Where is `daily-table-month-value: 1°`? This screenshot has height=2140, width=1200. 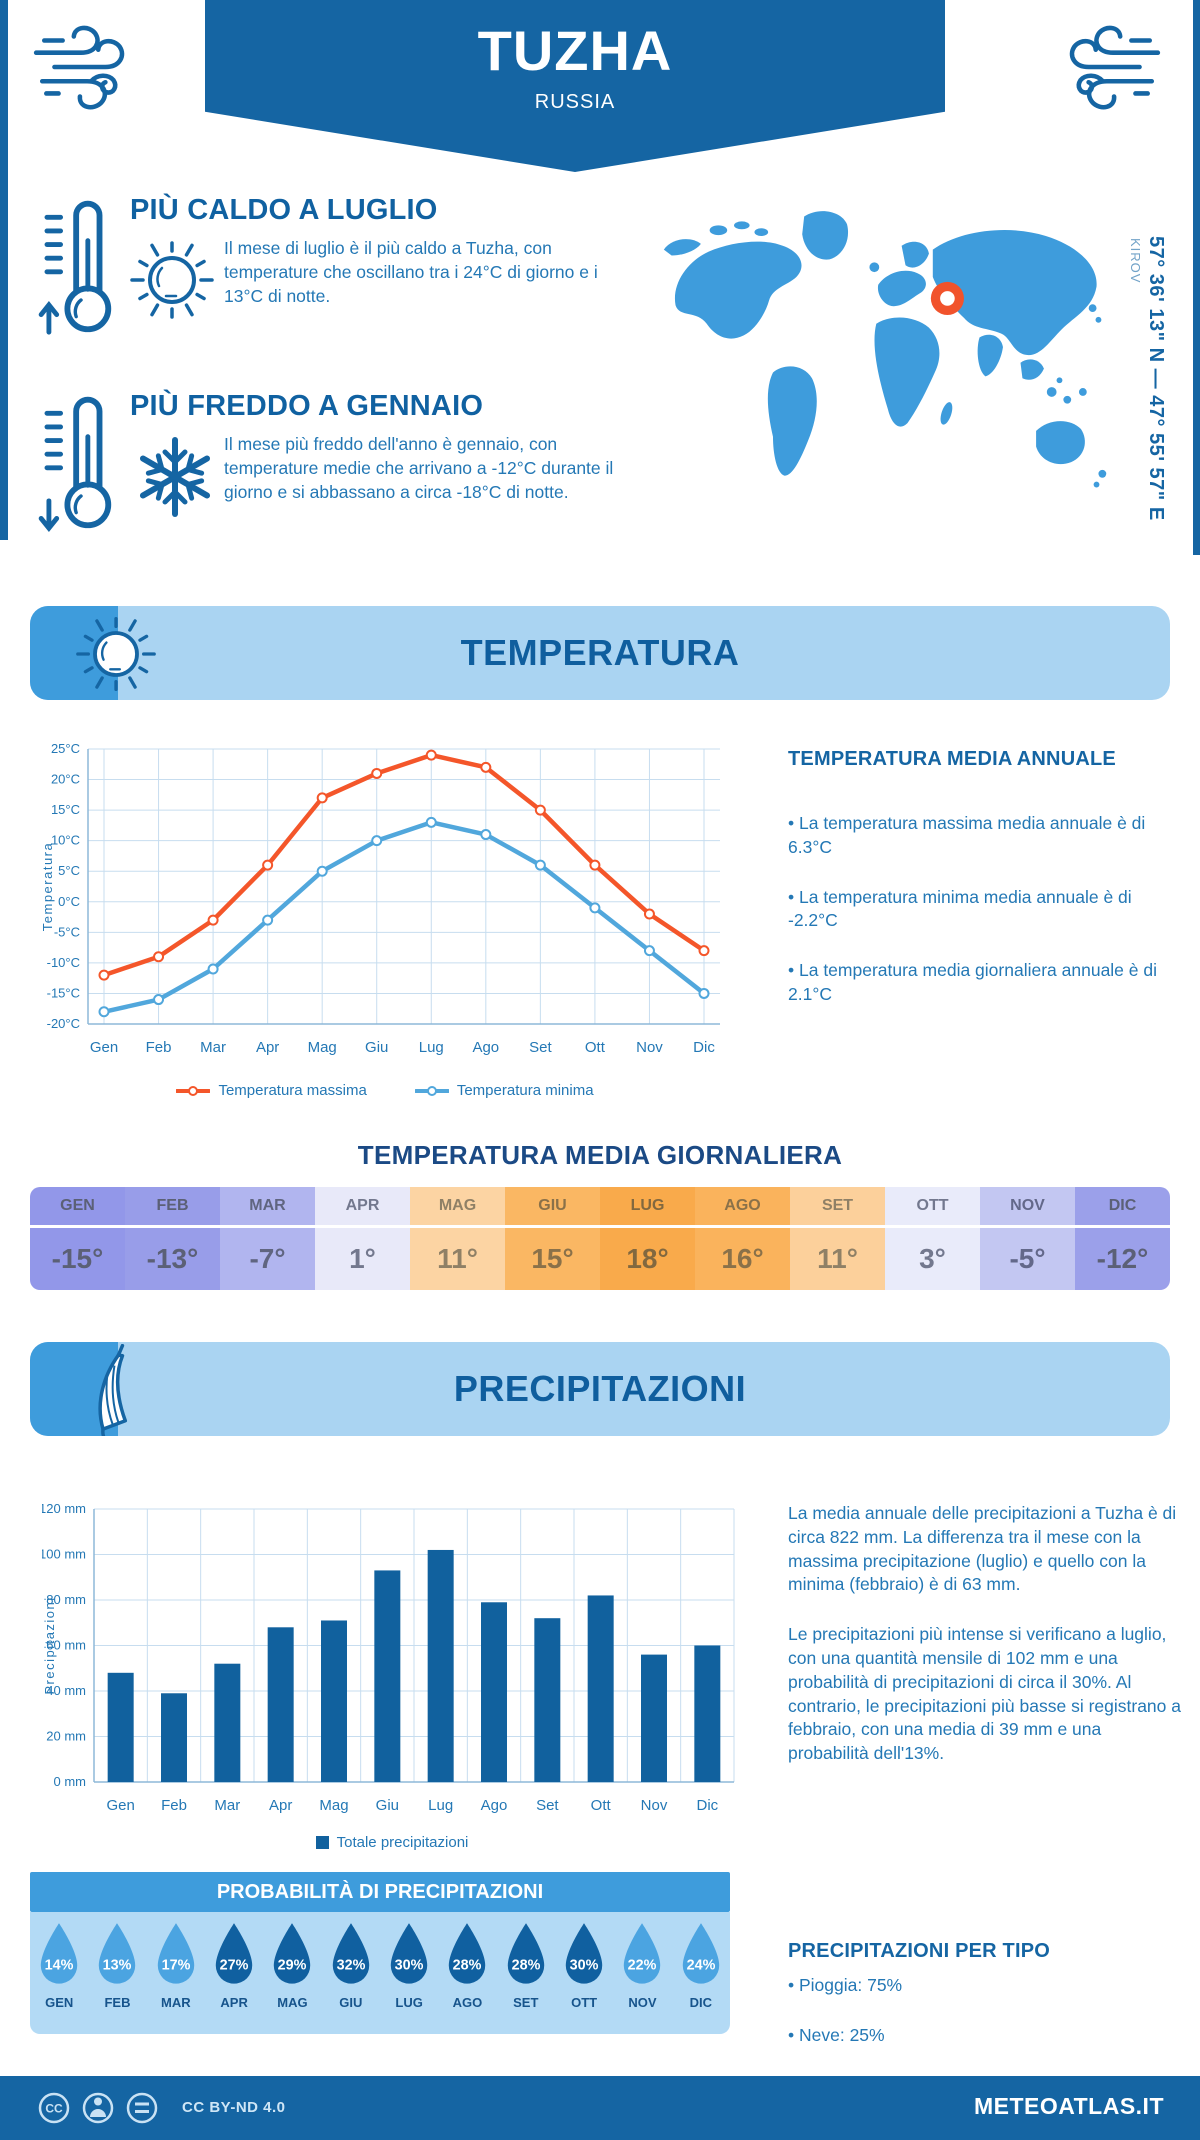
daily-table-month-value: 1° is located at coordinates (362, 1259).